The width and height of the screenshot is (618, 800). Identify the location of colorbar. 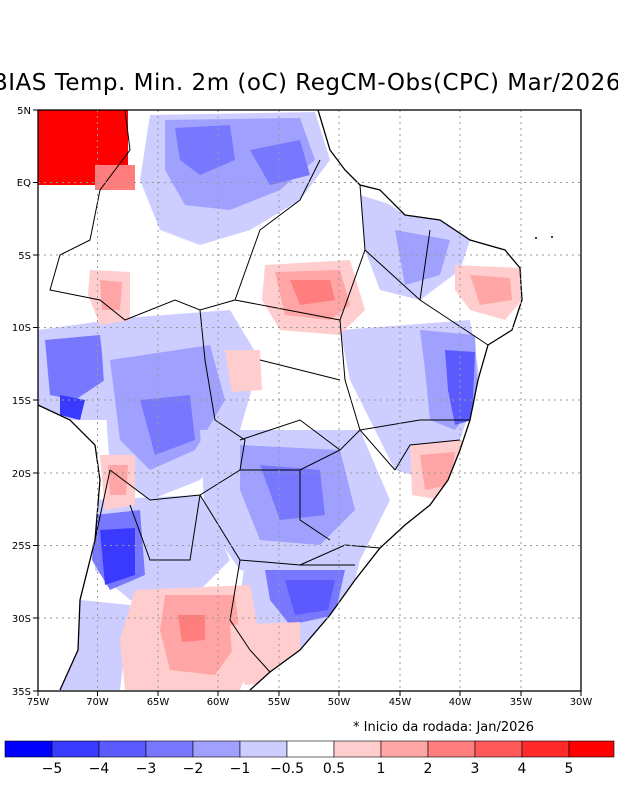
(309, 749).